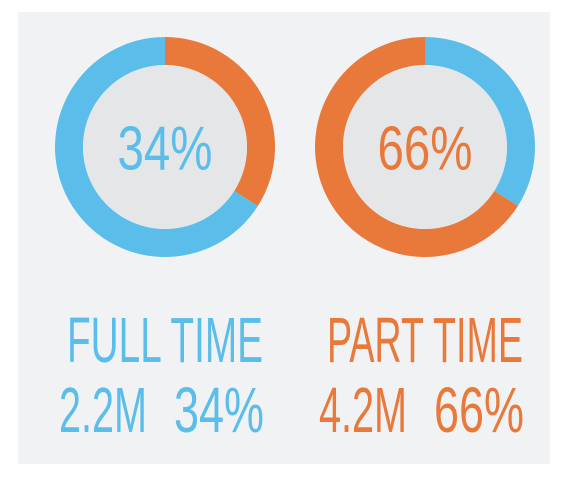  What do you see at coordinates (425, 340) in the screenshot?
I see `category-title: PART TIME` at bounding box center [425, 340].